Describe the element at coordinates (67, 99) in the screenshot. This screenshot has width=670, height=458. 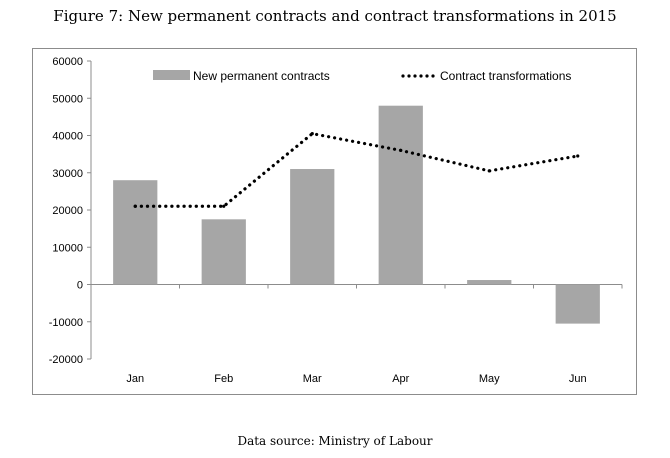
I see `y-tick-label: 50000` at that location.